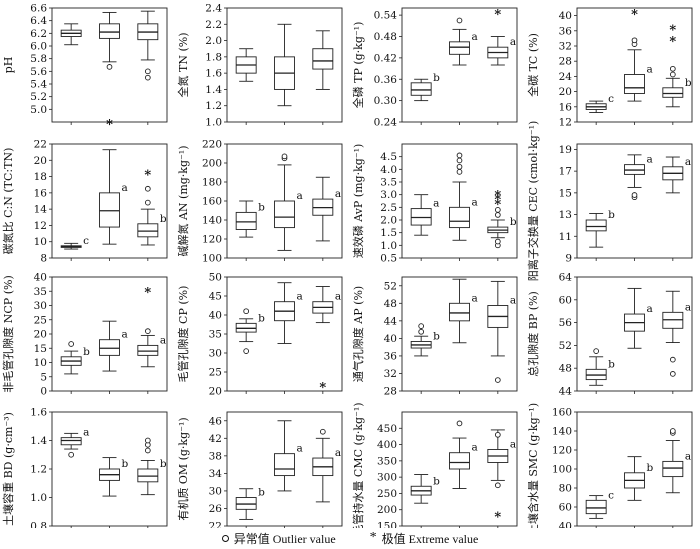 The height and width of the screenshot is (549, 700). What do you see at coordinates (387, 525) in the screenshot?
I see `y-tick-label: 150` at bounding box center [387, 525].